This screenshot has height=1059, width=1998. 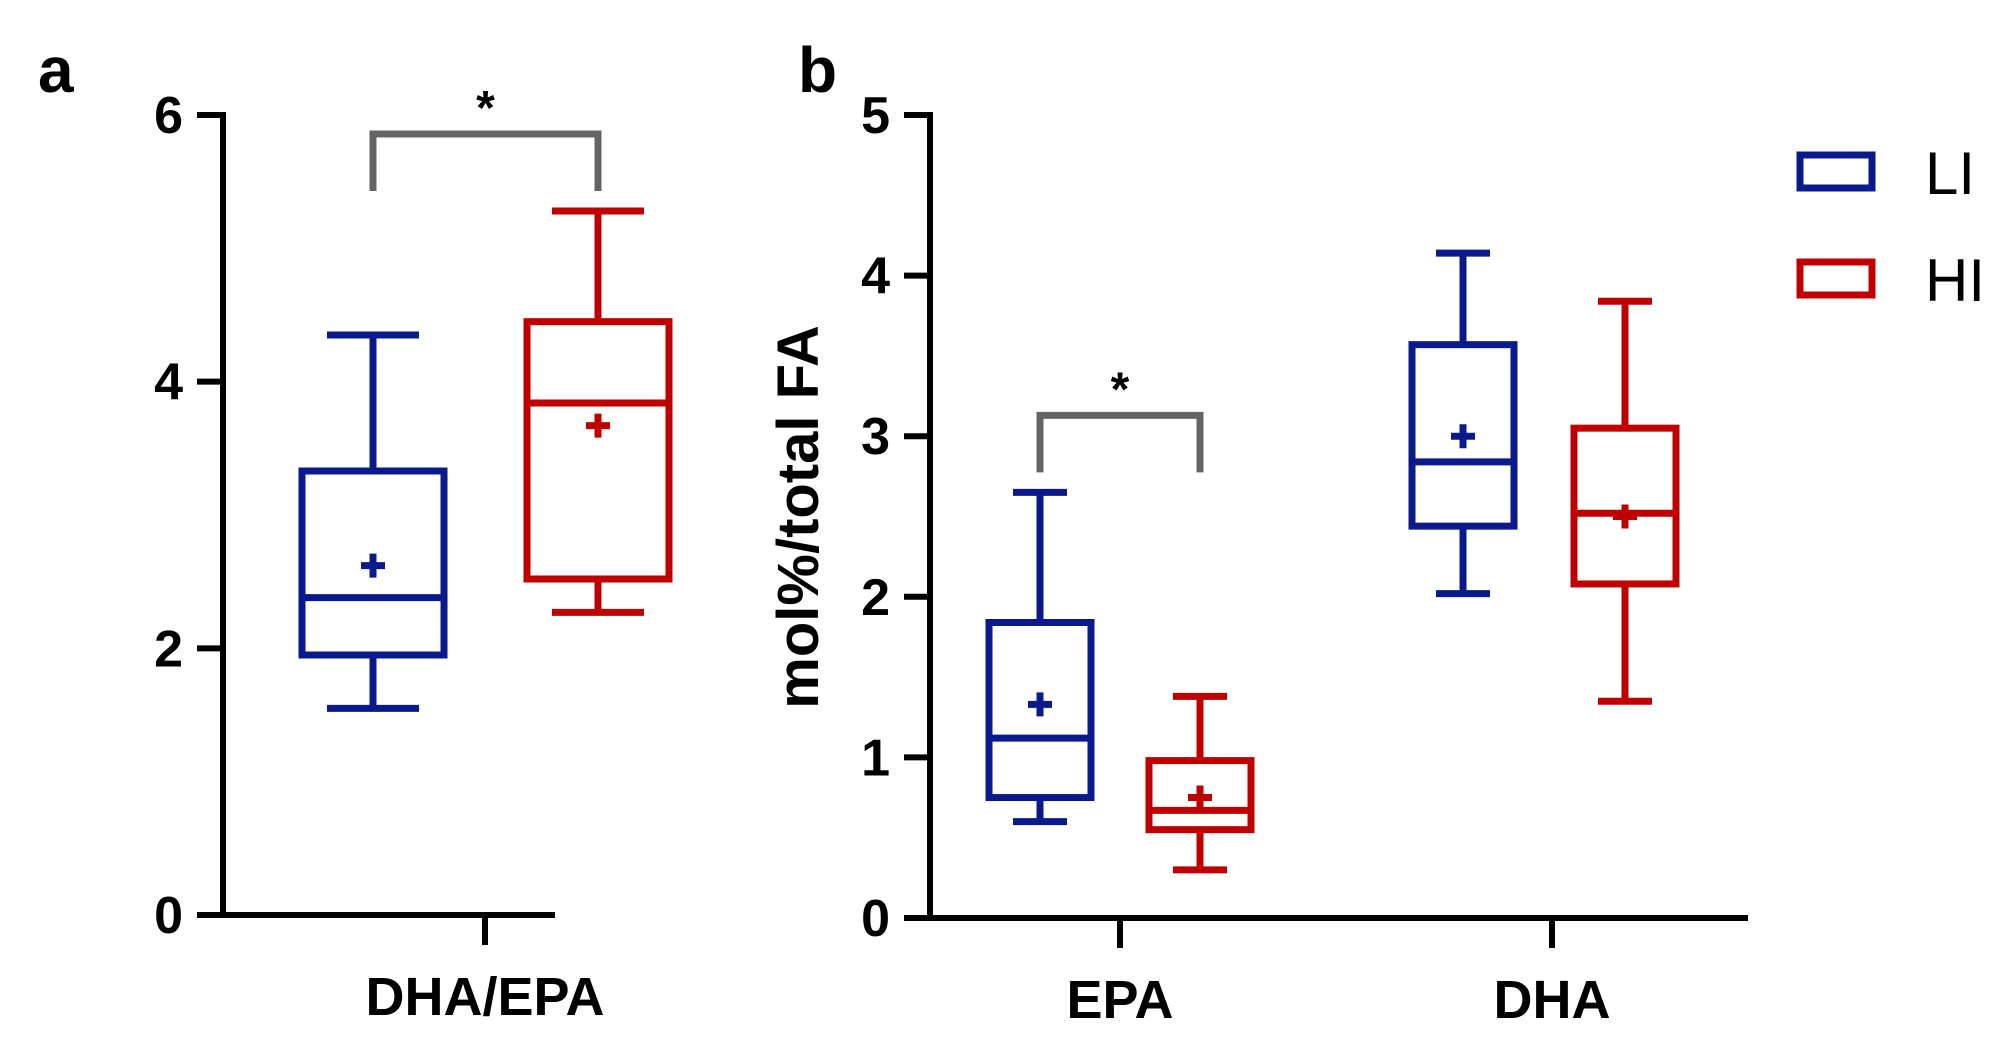 I want to click on y-axis-title: mol%/total FA, so click(x=798, y=516).